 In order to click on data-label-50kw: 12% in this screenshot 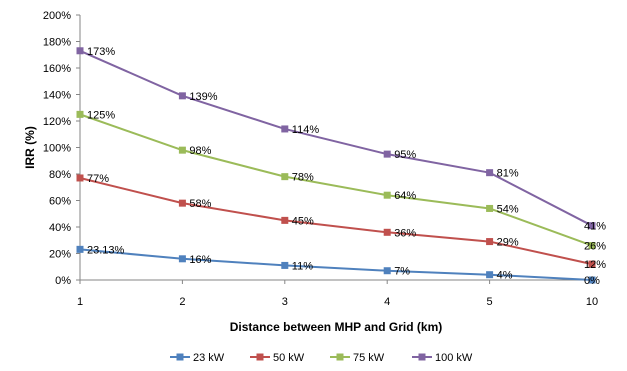, I will do `click(595, 265)`.